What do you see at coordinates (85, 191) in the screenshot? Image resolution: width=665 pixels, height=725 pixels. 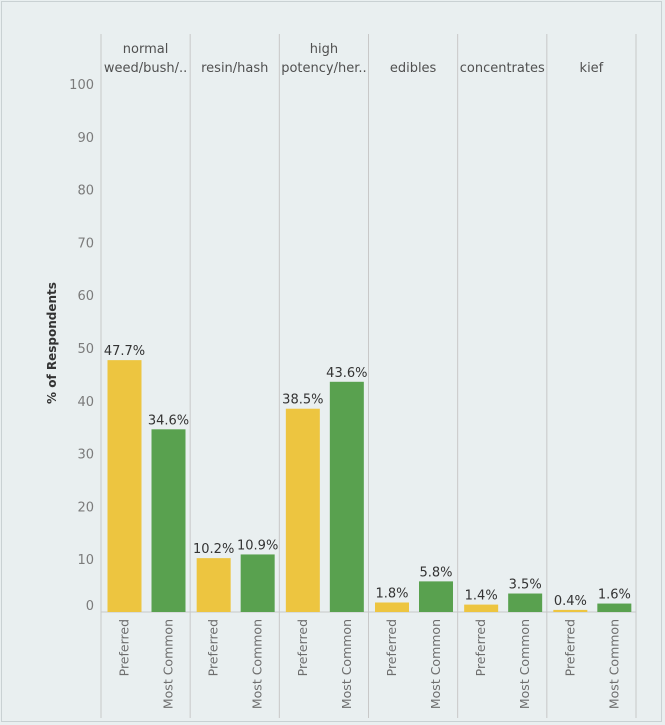 I see `y-tick-label: 80` at bounding box center [85, 191].